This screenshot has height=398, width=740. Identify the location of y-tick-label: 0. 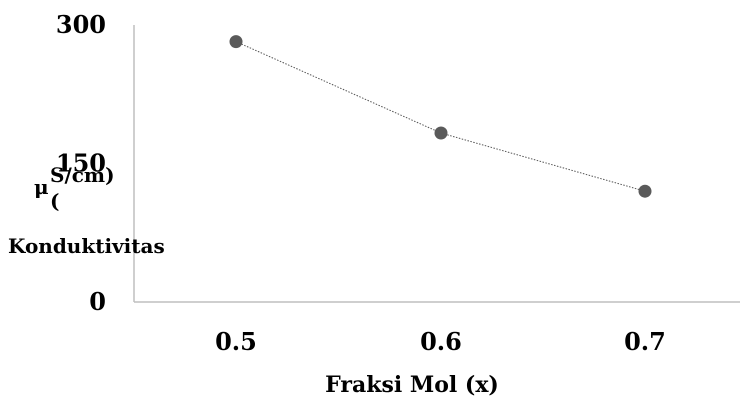
(97, 301).